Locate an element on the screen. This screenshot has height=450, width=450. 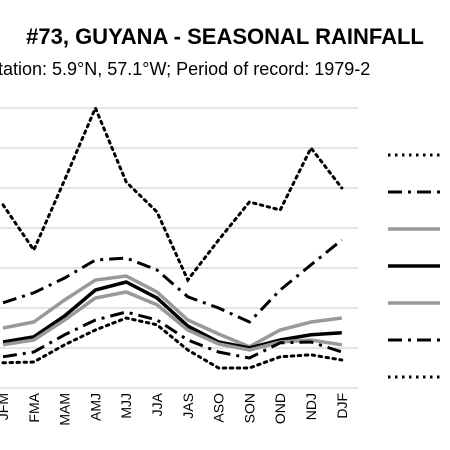
x-tick-label: JAS is located at coordinates (188, 406).